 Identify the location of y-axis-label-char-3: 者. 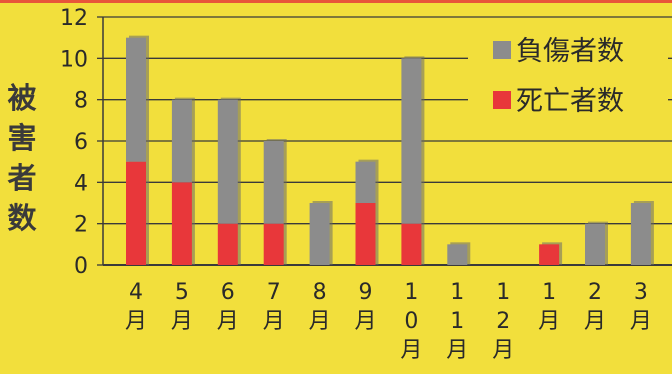
(21, 178).